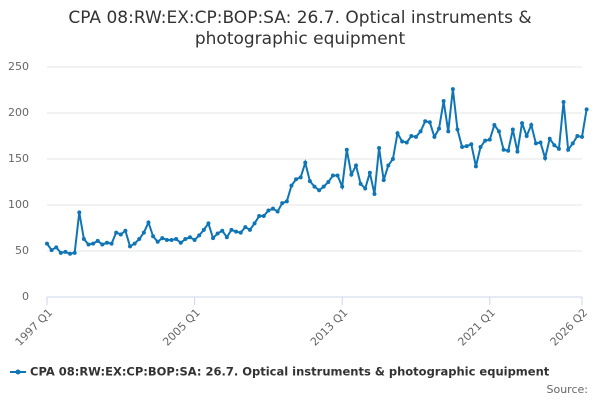 The image size is (600, 400). I want to click on x-tick-label: 2026 Q2, so click(569, 327).